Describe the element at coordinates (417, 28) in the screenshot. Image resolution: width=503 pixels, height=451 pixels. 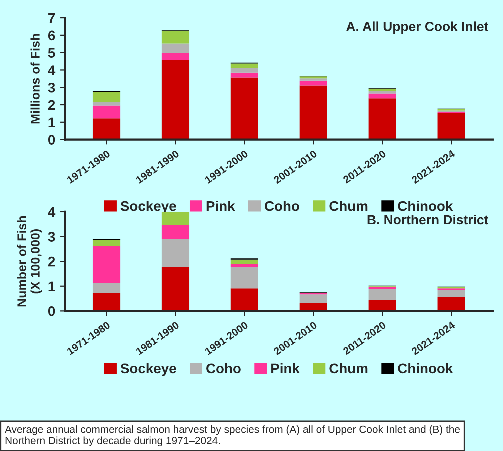
I see `chart-title: A. All Upper Cook Inlet` at that location.